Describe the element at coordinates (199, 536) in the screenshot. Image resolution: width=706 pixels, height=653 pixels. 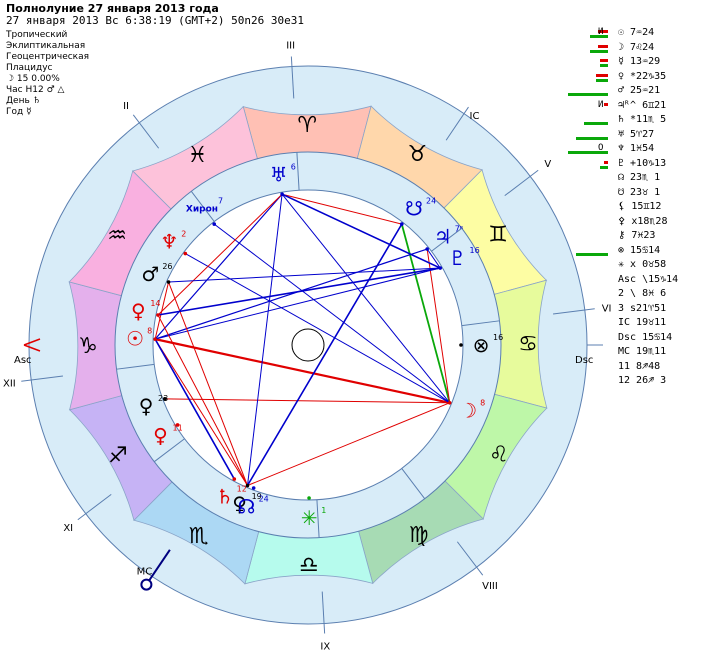
I see `sign-glyph: ♏` at that location.